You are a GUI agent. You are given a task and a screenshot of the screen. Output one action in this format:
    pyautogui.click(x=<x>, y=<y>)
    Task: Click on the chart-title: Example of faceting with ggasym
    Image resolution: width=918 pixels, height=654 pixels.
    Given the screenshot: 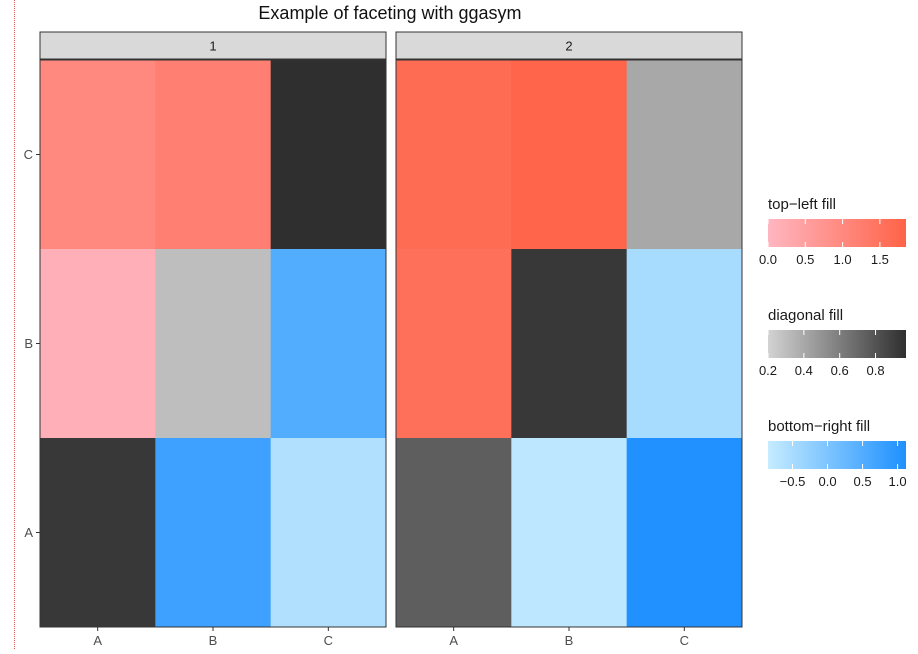 What is the action you would take?
    pyautogui.click(x=389, y=13)
    